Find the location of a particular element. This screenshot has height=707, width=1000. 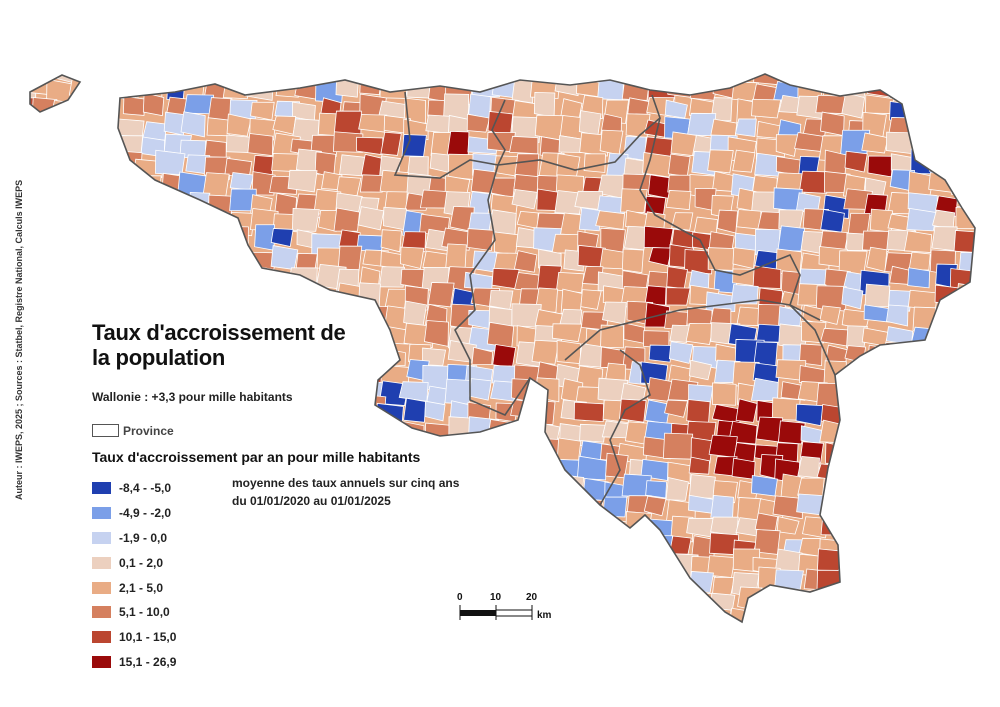

legend-label: 15,1 - 26,9 is located at coordinates (148, 661).